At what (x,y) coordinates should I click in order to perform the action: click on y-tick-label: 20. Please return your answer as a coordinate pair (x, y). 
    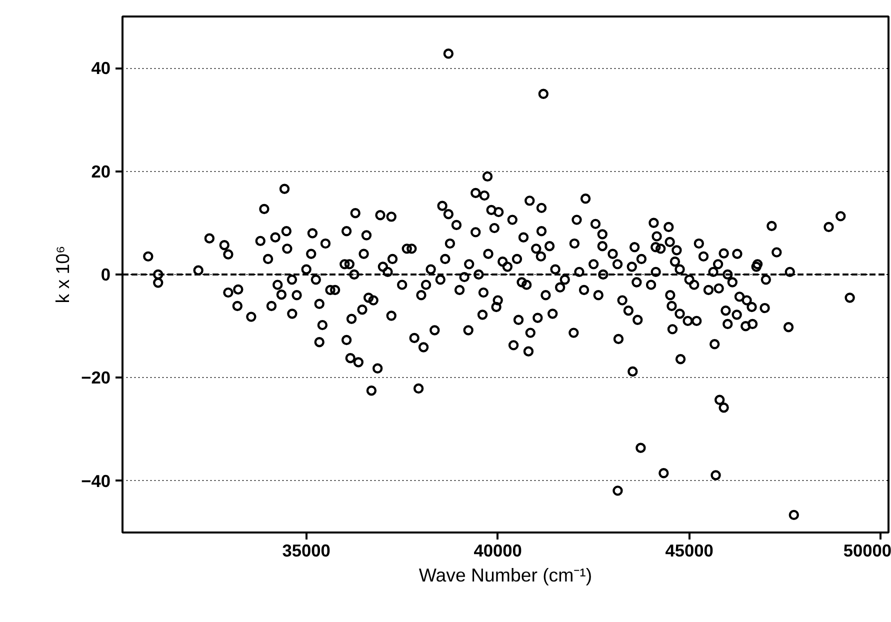
    Looking at the image, I should click on (101, 171).